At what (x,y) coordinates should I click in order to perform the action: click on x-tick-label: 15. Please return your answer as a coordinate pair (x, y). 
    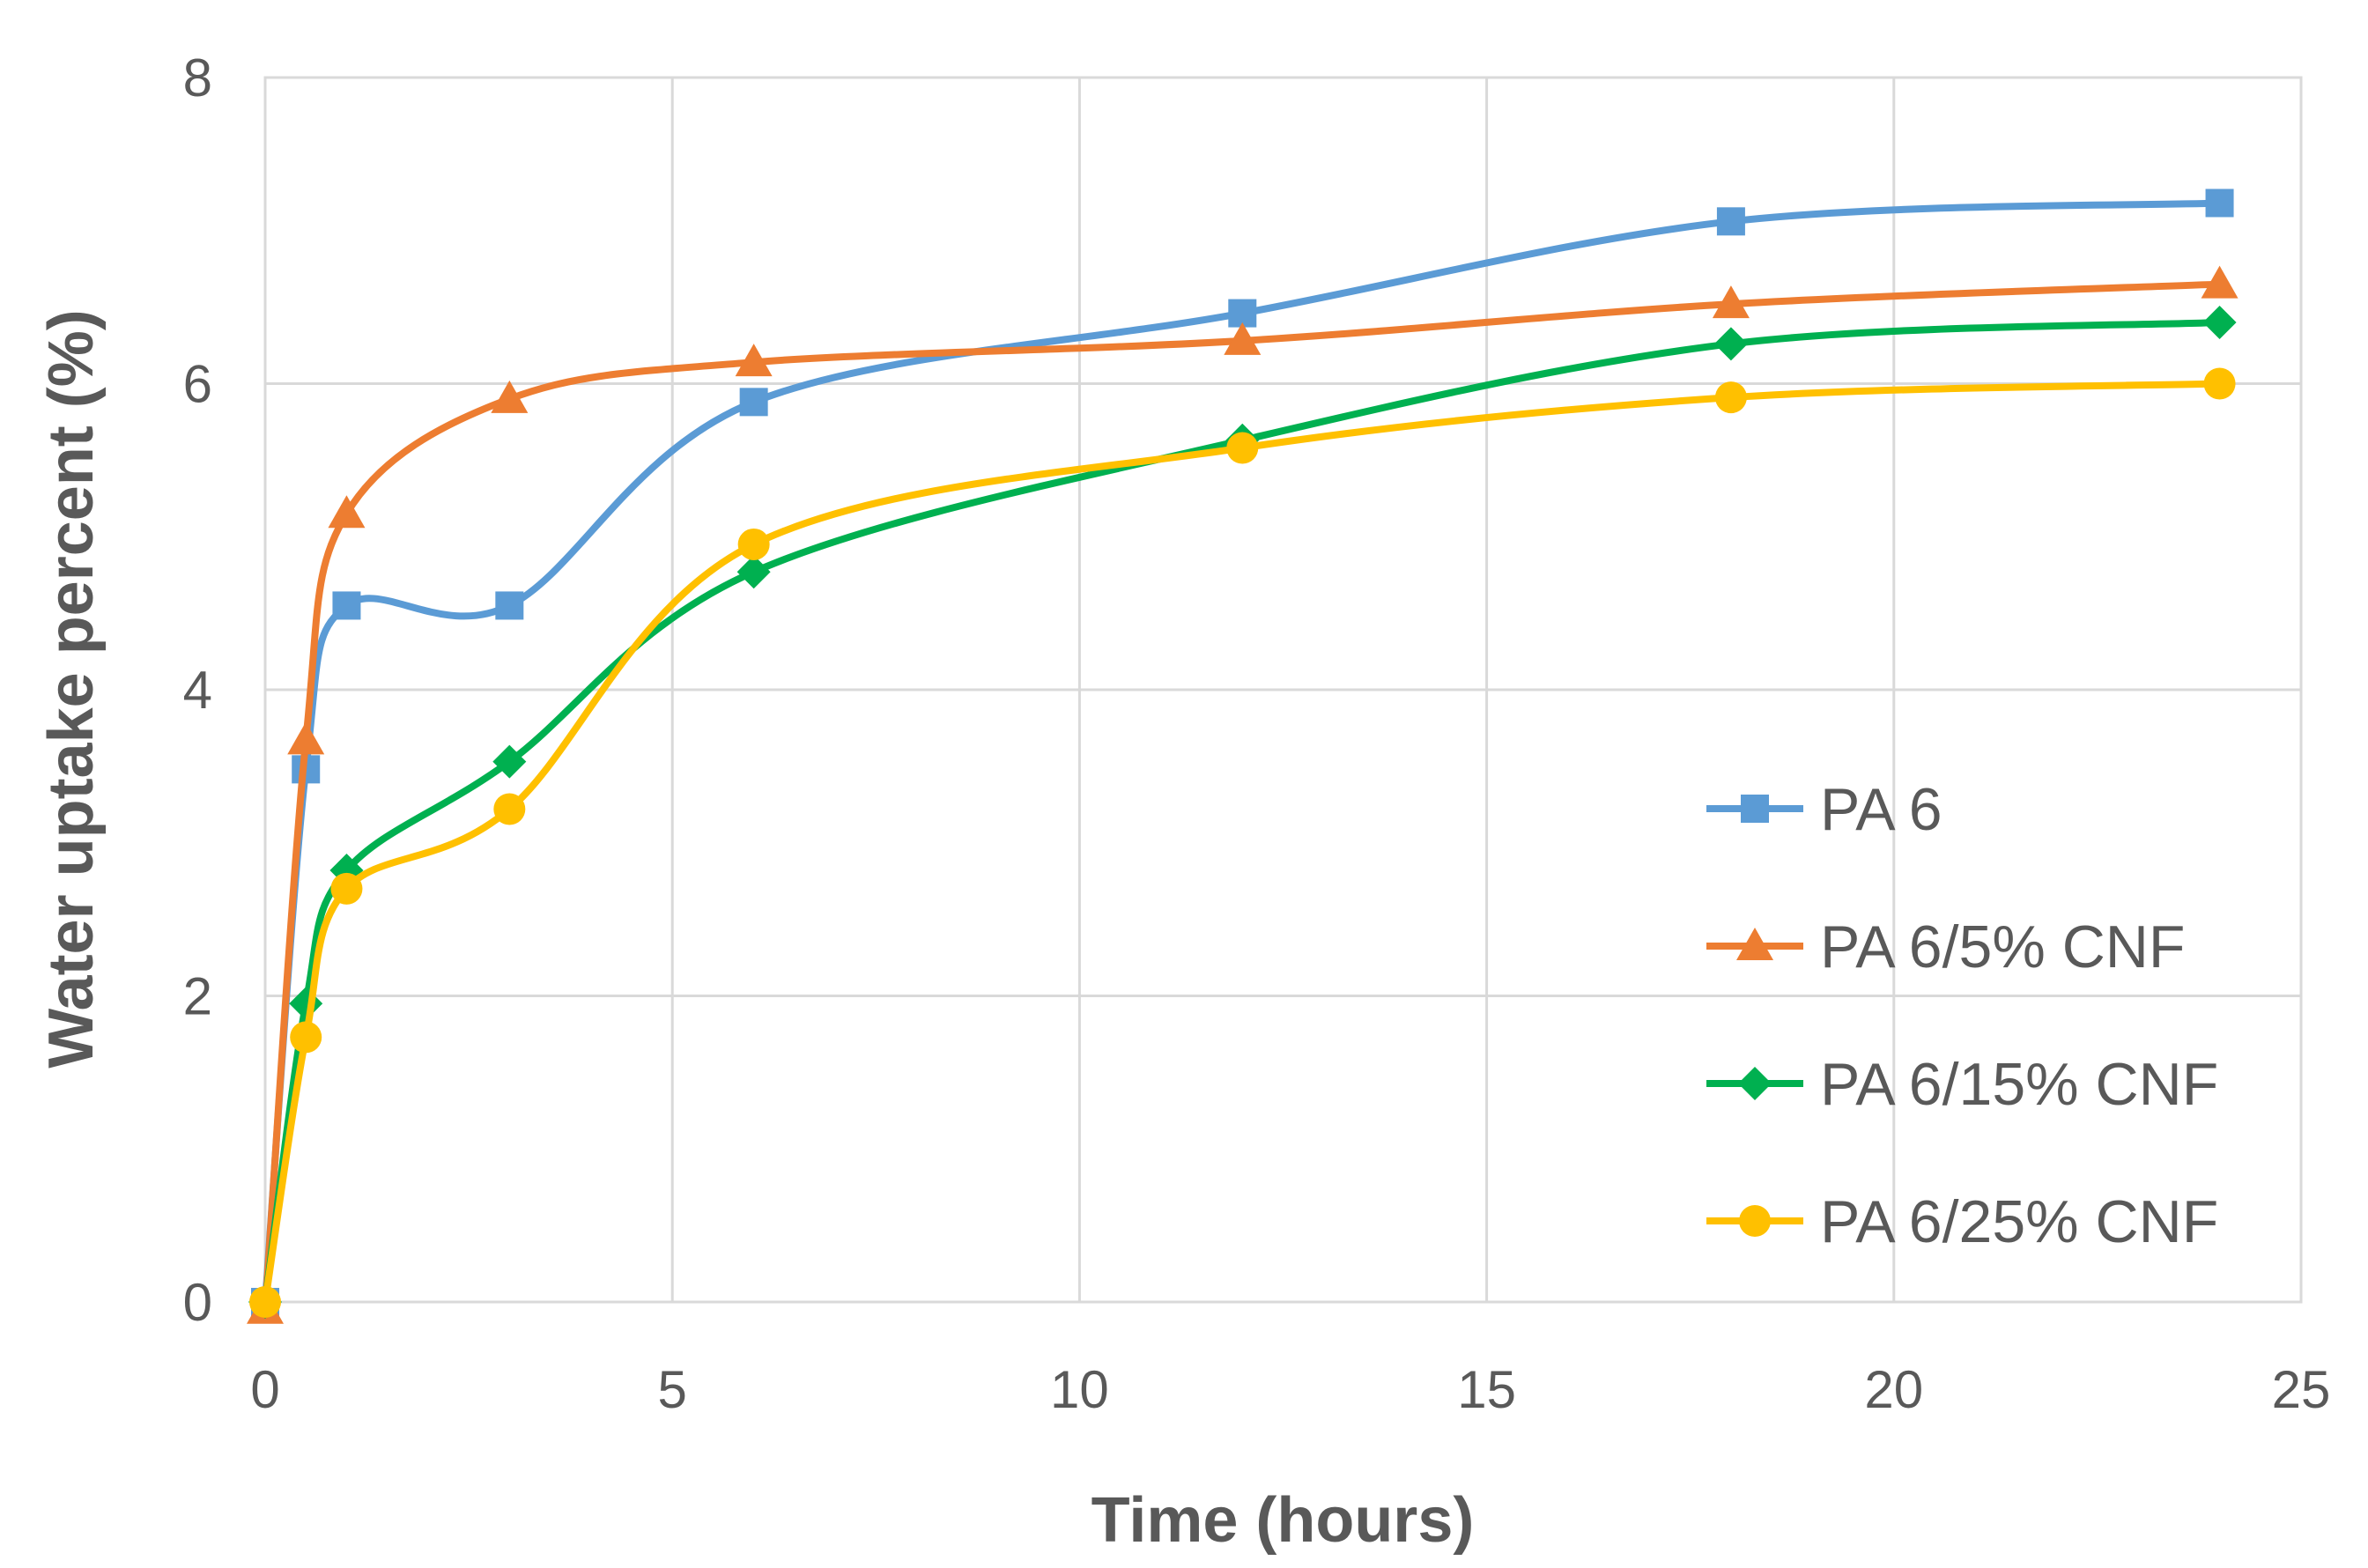
    Looking at the image, I should click on (1486, 1389).